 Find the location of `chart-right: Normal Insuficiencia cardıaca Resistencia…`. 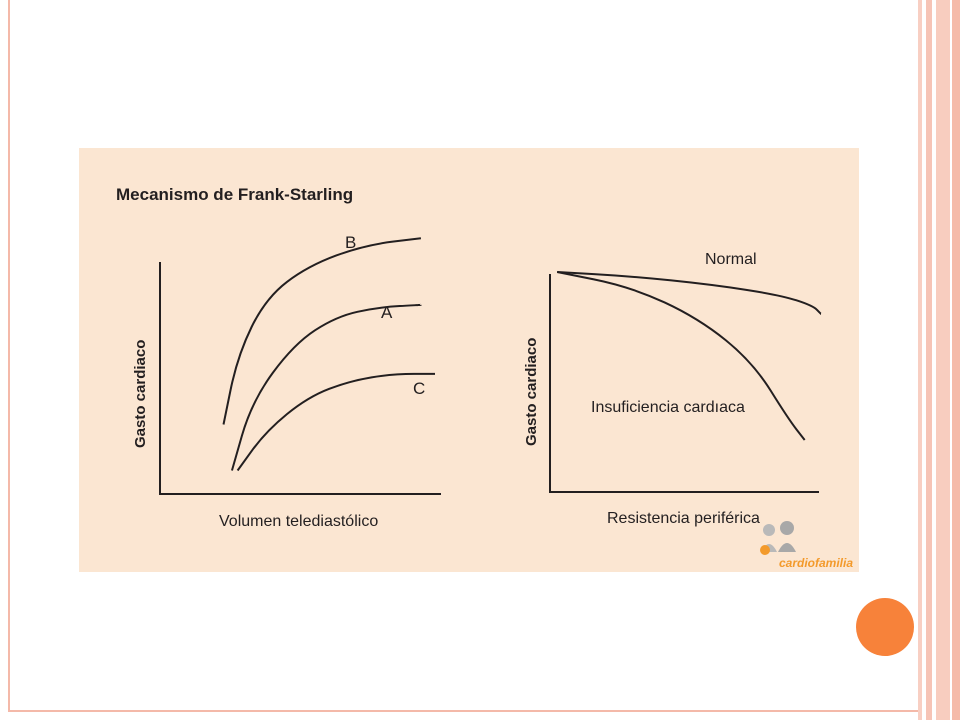

chart-right: Normal Insuficiencia cardıaca Resistencia… is located at coordinates (672, 389).